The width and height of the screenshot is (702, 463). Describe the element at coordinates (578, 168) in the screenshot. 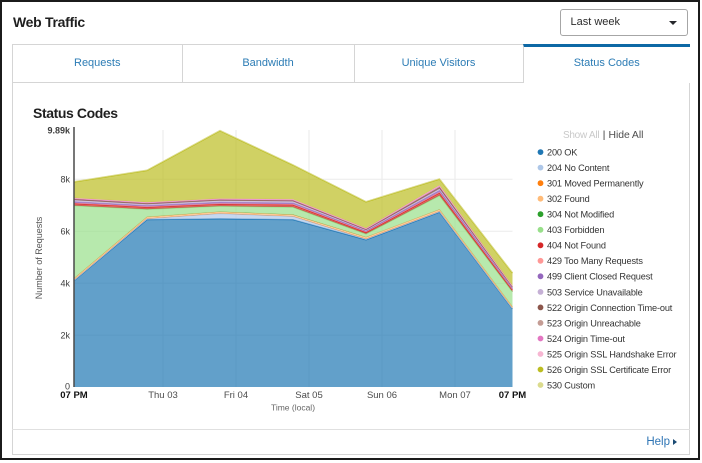

I see `svg-text: 204 No Content` at that location.